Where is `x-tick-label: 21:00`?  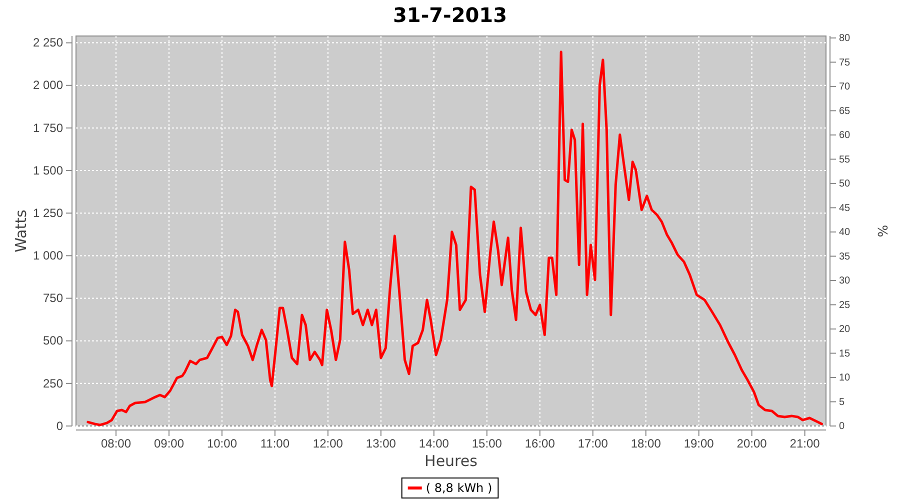
x-tick-label: 21:00 is located at coordinates (805, 443).